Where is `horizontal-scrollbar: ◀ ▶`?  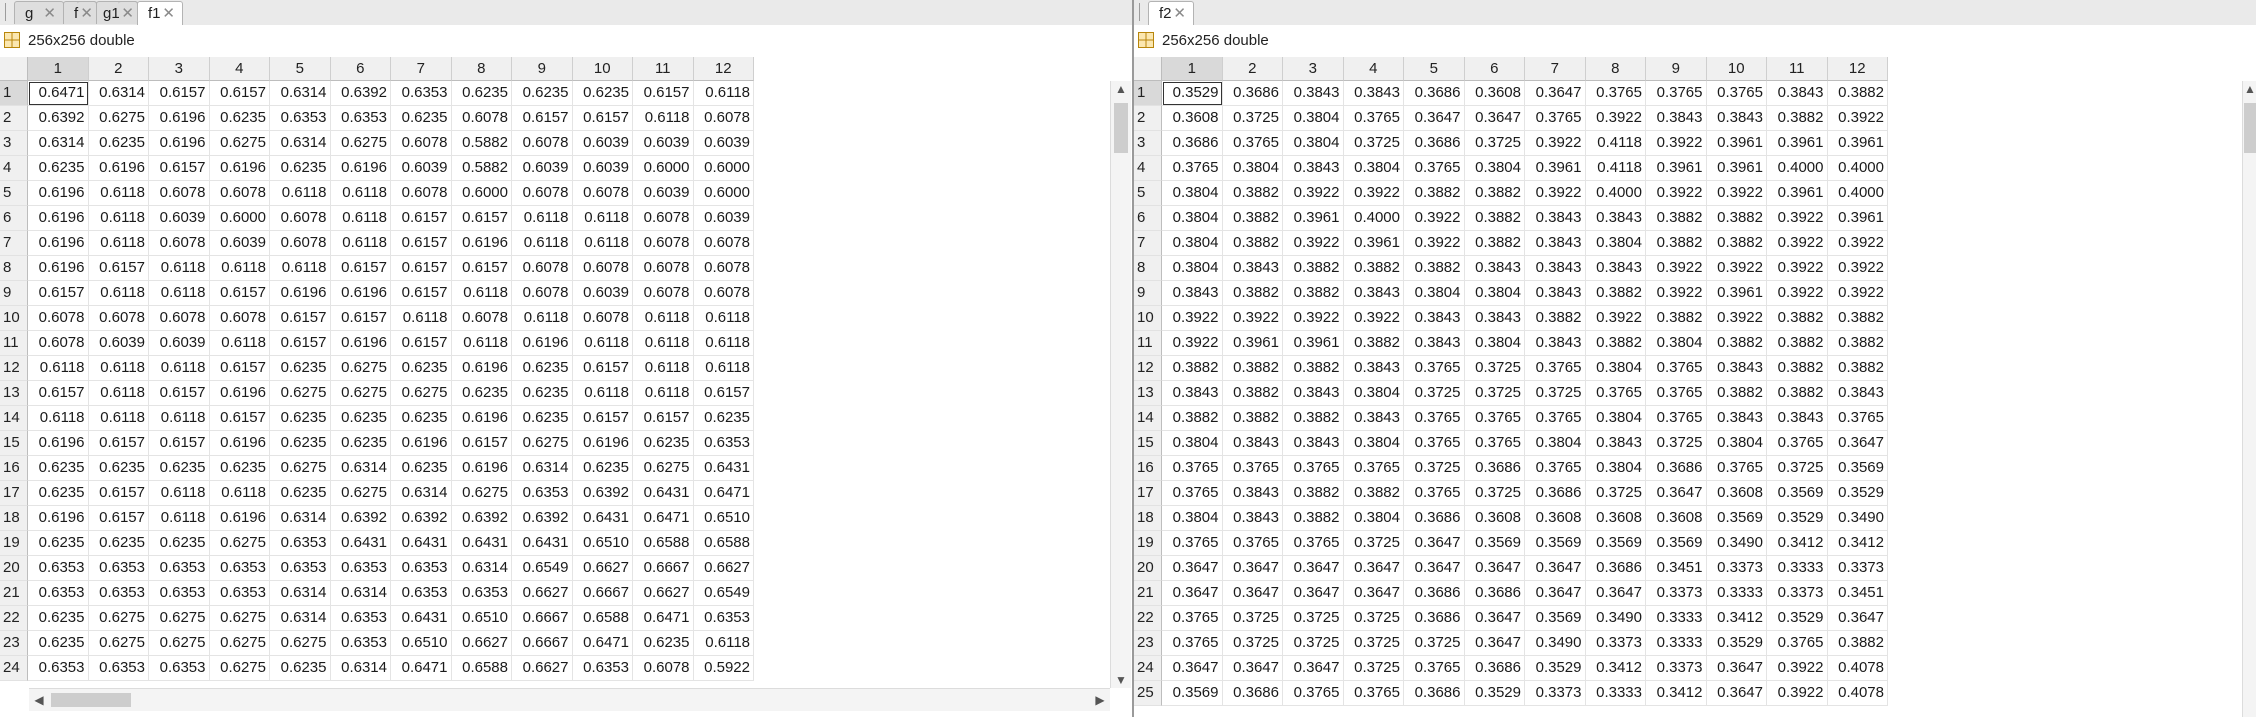 horizontal-scrollbar: ◀ ▶ is located at coordinates (569, 699).